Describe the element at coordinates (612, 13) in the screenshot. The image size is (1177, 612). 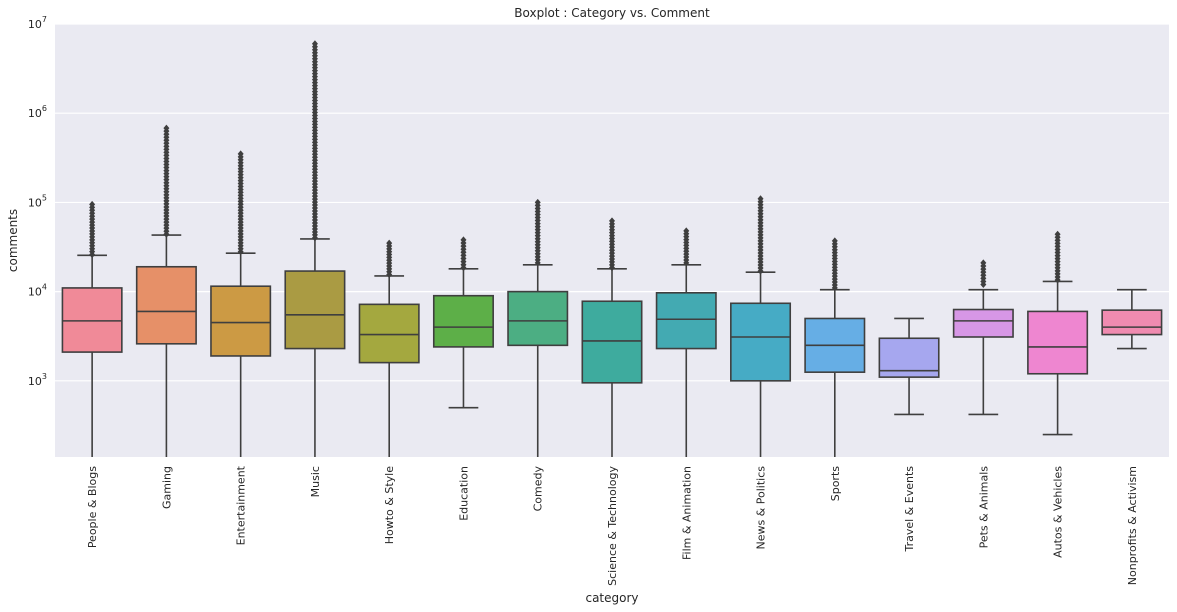
I see `chart-title: Boxplot : Category vs. Comment` at that location.